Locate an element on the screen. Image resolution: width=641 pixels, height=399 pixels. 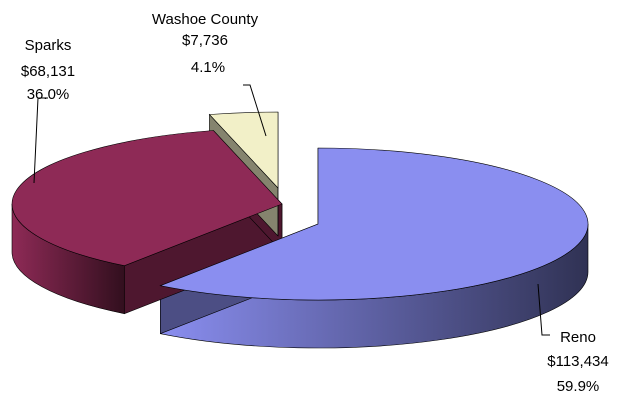
label-washoe-percent: 4.1% is located at coordinates (208, 67).